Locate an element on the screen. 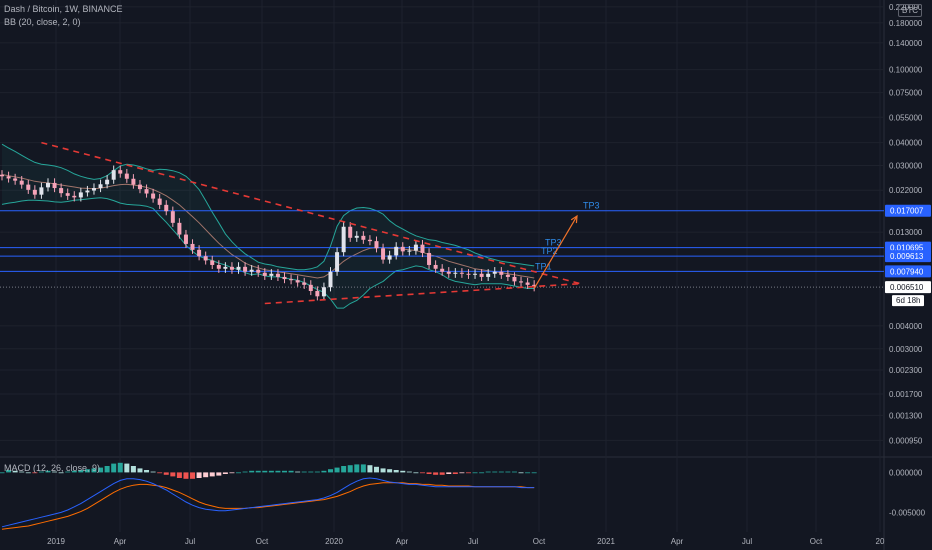  price-level-tag: 0.007940 is located at coordinates (907, 271).